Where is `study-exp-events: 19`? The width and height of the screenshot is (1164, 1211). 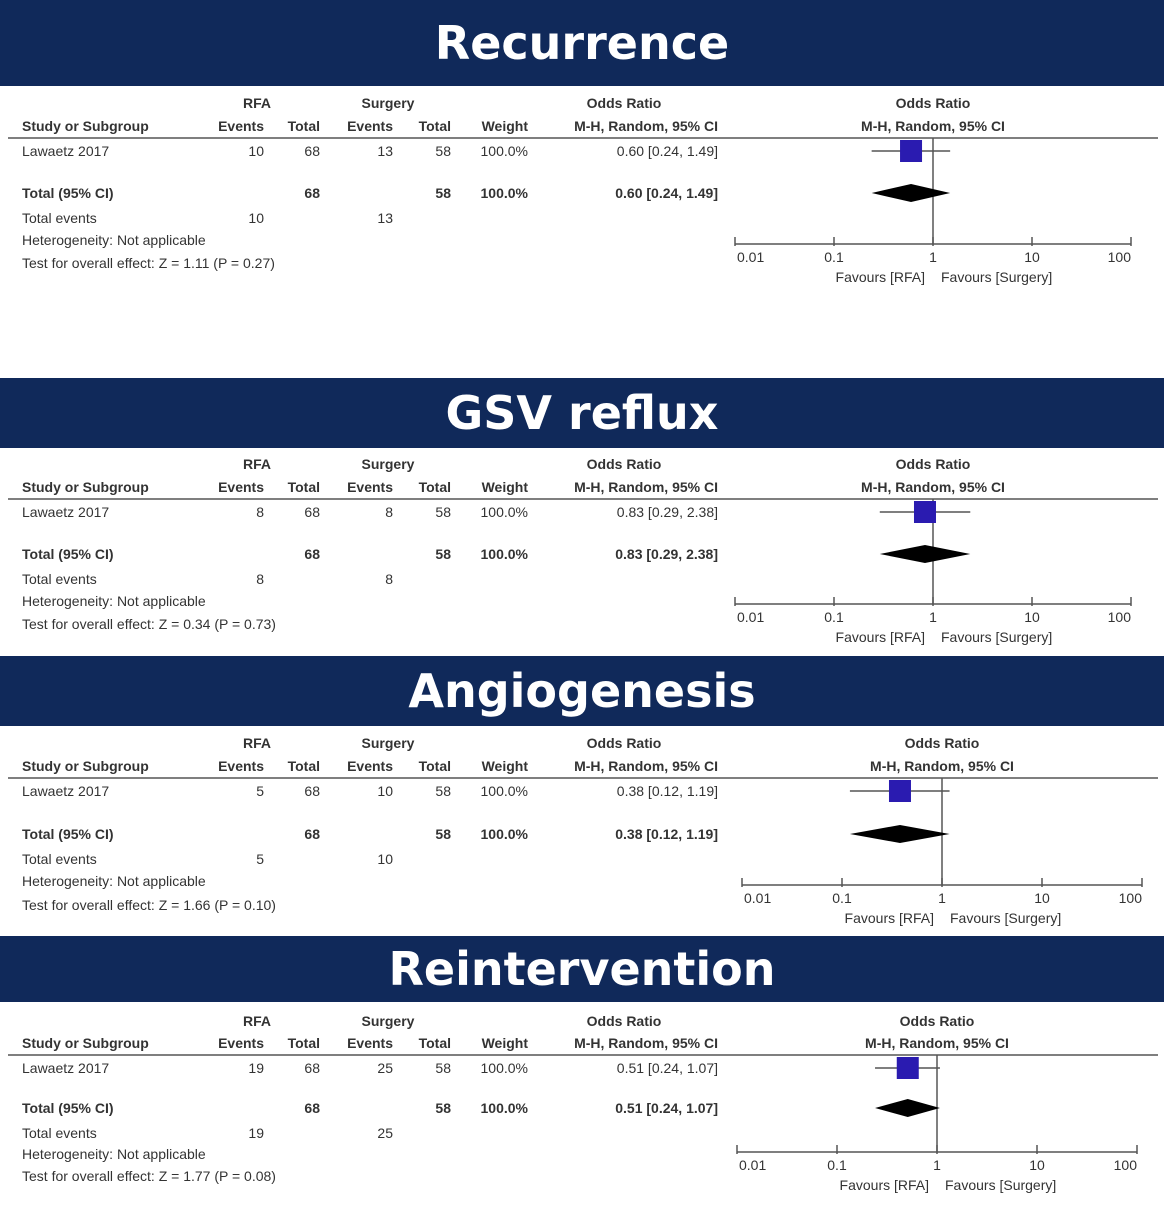 study-exp-events: 19 is located at coordinates (256, 1068).